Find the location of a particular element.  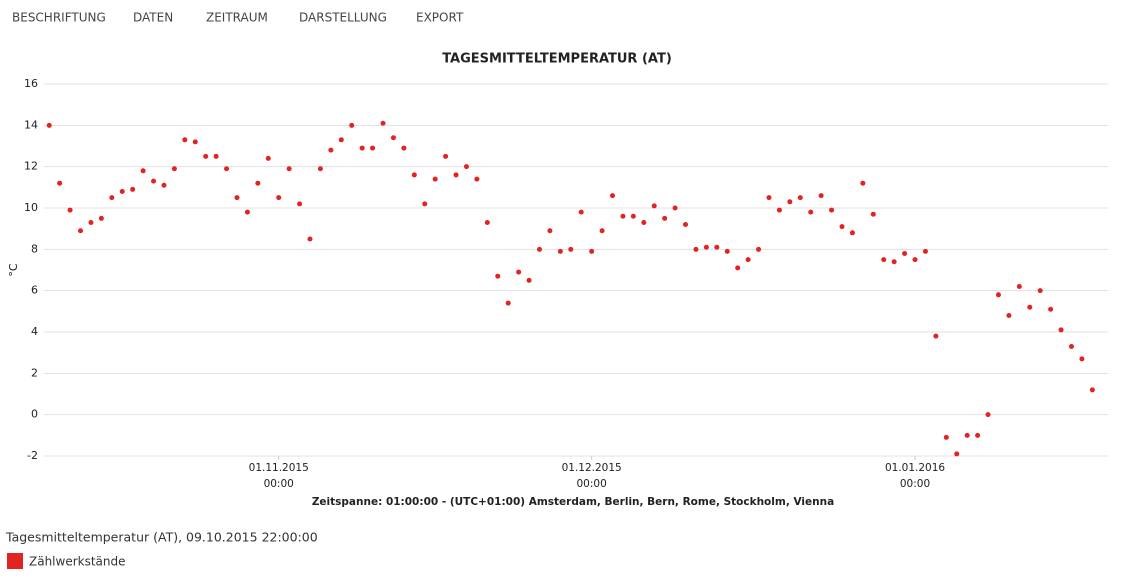

y-axis-label: °C is located at coordinates (13, 270).